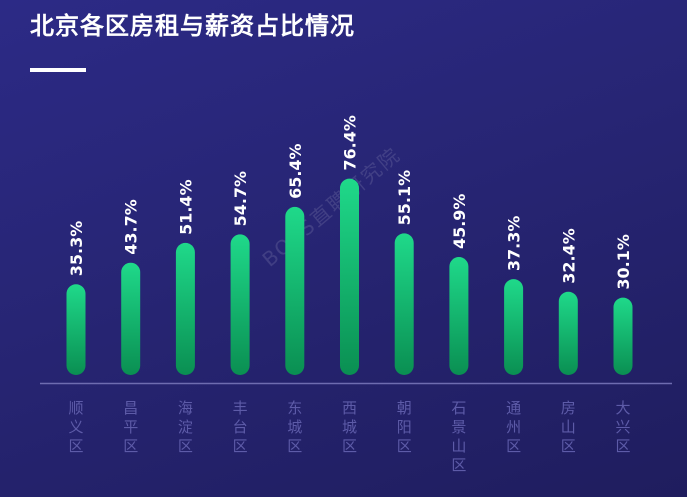 The width and height of the screenshot is (687, 497). Describe the element at coordinates (240, 427) in the screenshot. I see `category-label-4: 丰台区` at that location.